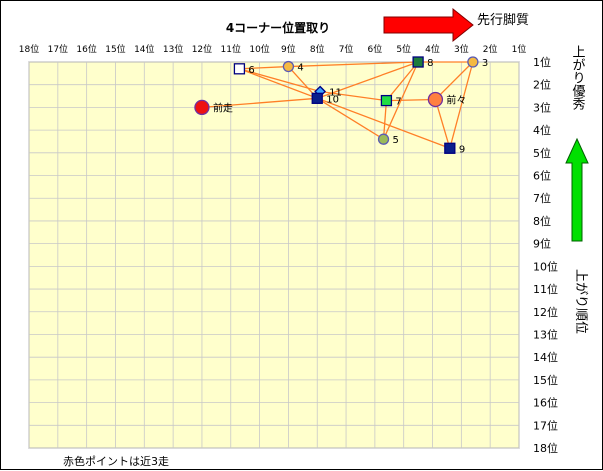 The height and width of the screenshot is (471, 603). What do you see at coordinates (485, 63) in the screenshot?
I see `point-label: 3` at bounding box center [485, 63].